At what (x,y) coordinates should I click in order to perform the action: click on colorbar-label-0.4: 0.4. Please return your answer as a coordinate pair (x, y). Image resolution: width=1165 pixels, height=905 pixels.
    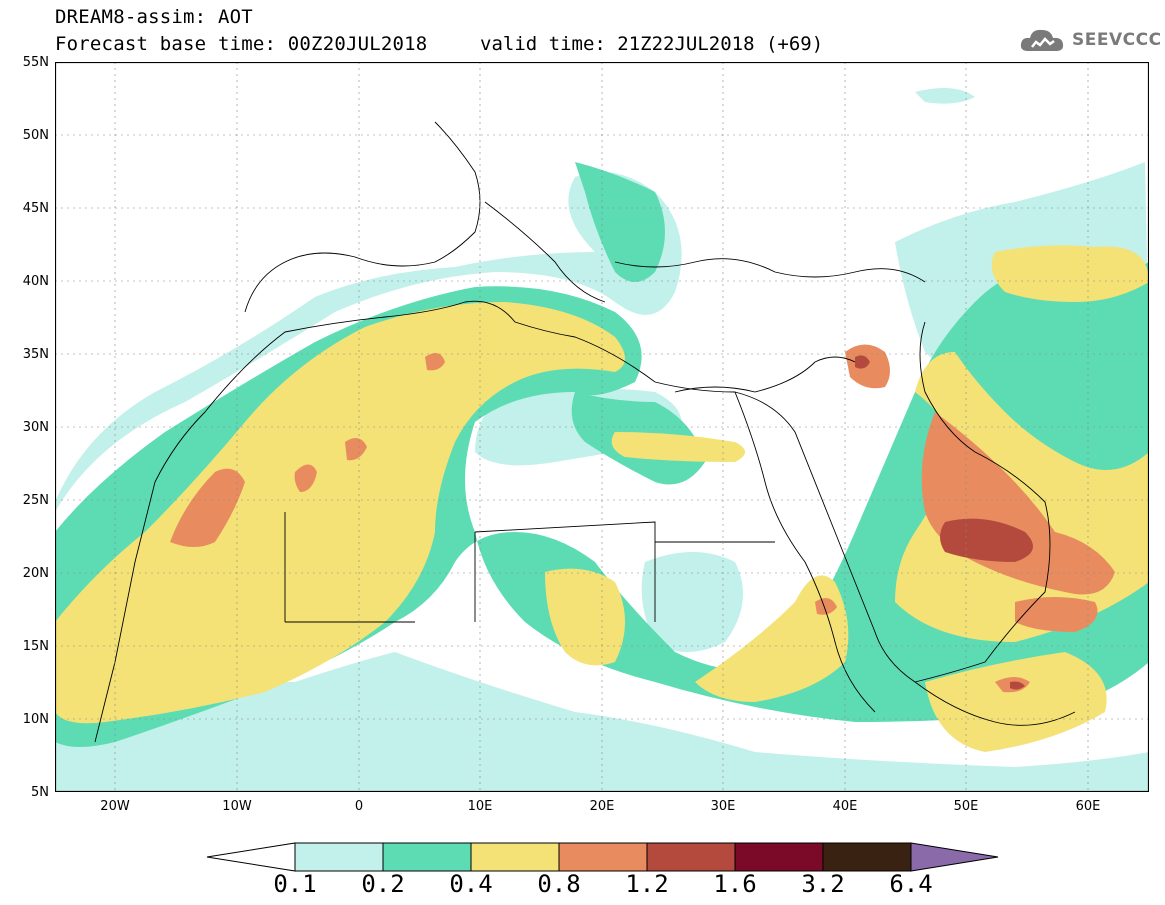
    Looking at the image, I should click on (471, 884).